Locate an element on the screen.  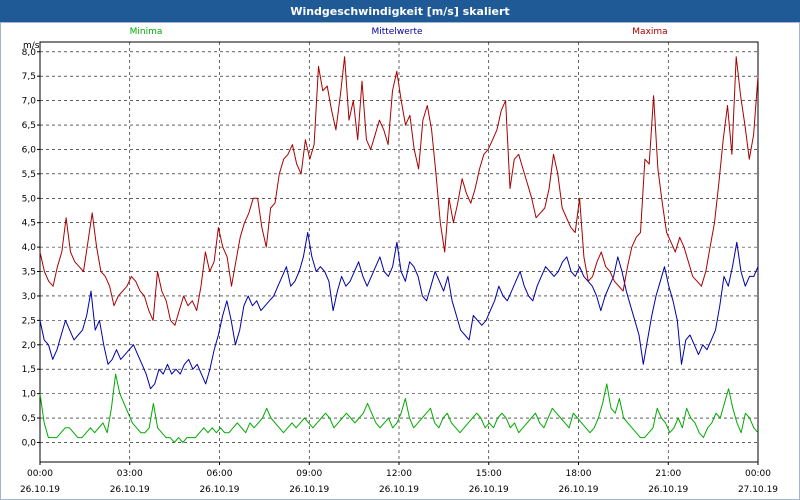
y-tick-label: 7,5 is located at coordinates (29, 77).